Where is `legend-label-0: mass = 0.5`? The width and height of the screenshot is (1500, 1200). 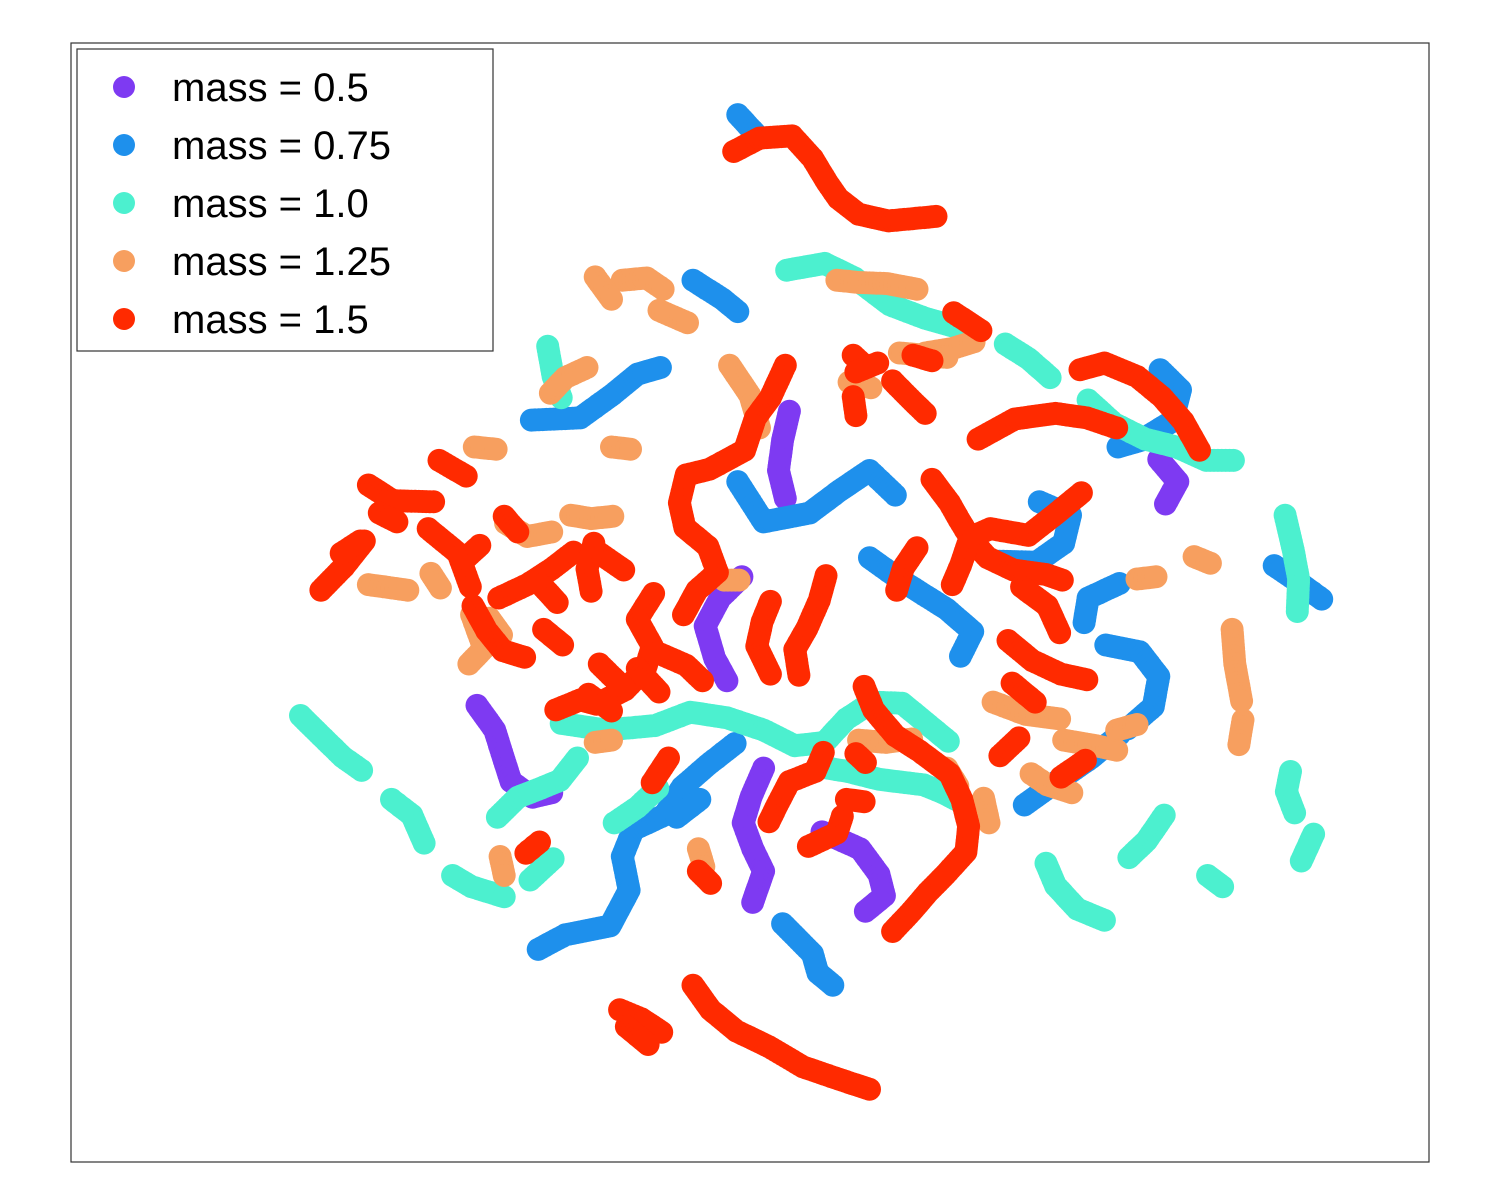 legend-label-0: mass = 0.5 is located at coordinates (270, 88).